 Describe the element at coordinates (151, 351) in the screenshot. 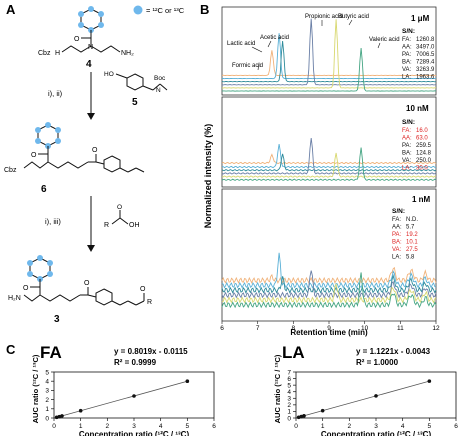

I see `fit-equation: y = 0.8019x - 0.0115` at that location.